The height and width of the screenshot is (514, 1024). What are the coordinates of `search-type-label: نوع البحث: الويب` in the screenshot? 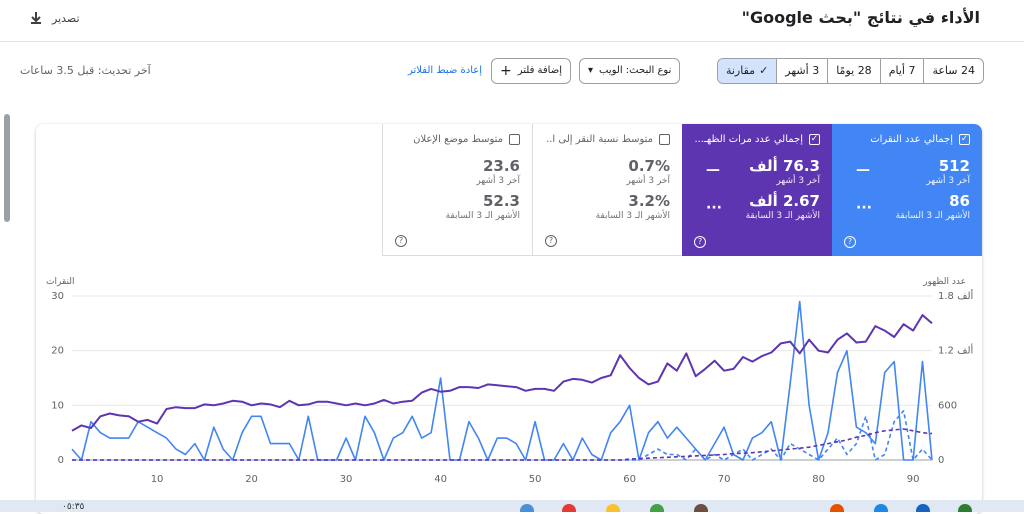 It's located at (635, 70).